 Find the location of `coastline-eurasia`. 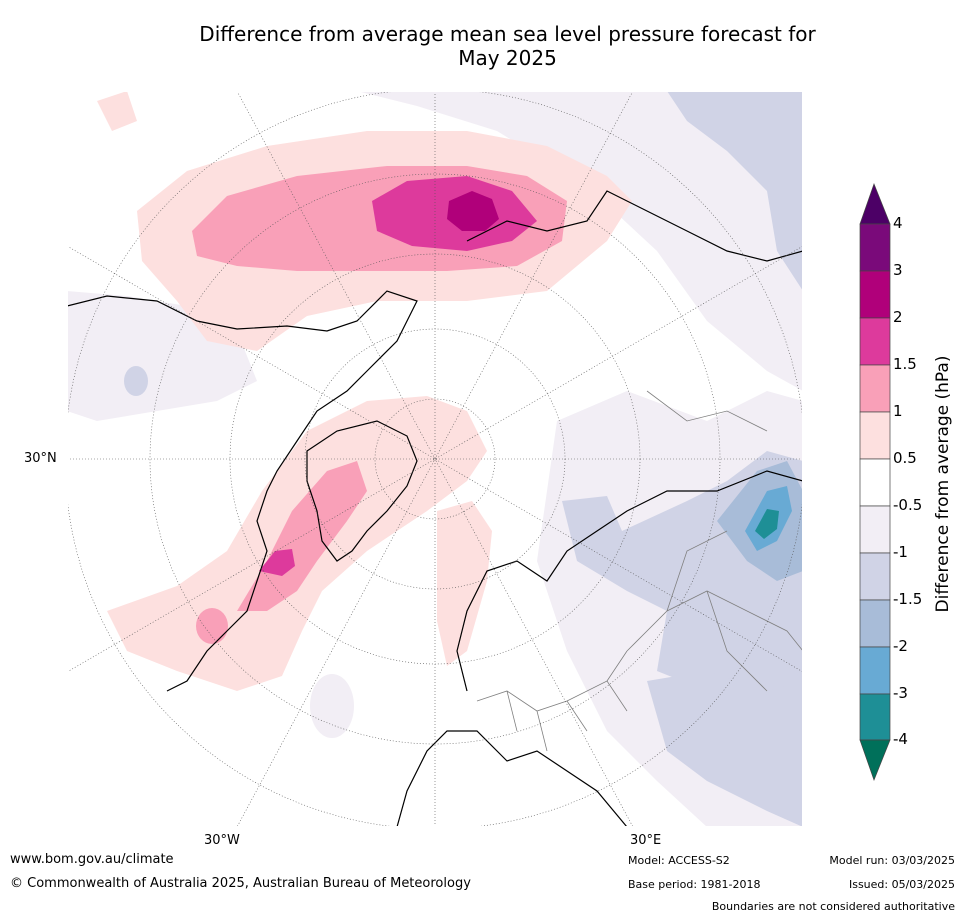

coastline-eurasia is located at coordinates (629, 581).